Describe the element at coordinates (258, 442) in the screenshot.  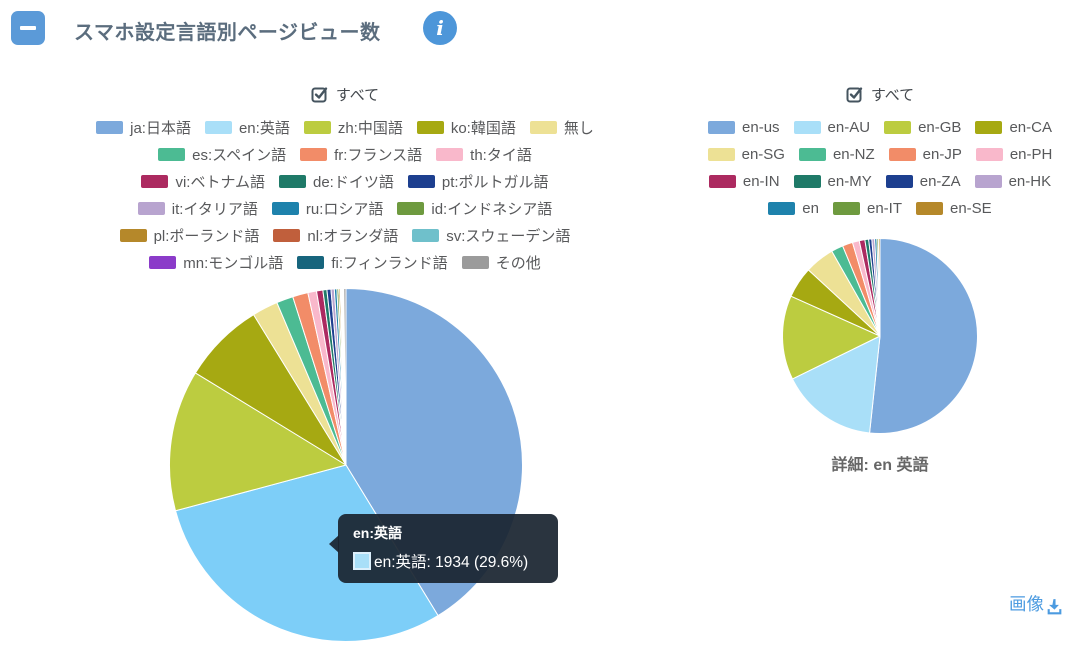
I see `pie-slice-zh:中国語` at that location.